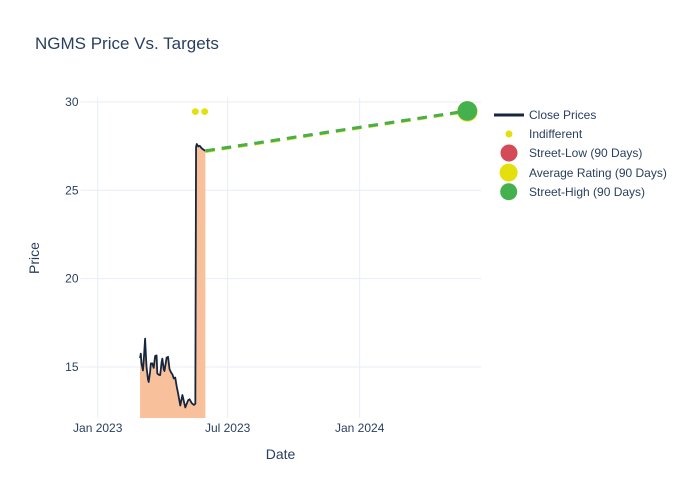 Image resolution: width=700 pixels, height=500 pixels. I want to click on legend-item-label: Street-Low (90 Days), so click(586, 153).